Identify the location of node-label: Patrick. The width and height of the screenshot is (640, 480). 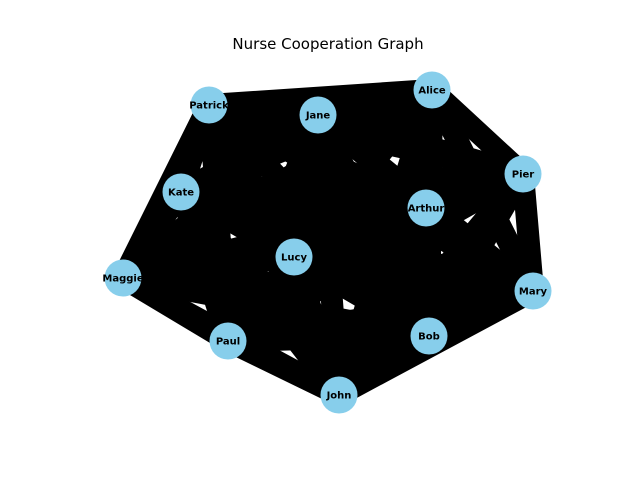
(209, 106).